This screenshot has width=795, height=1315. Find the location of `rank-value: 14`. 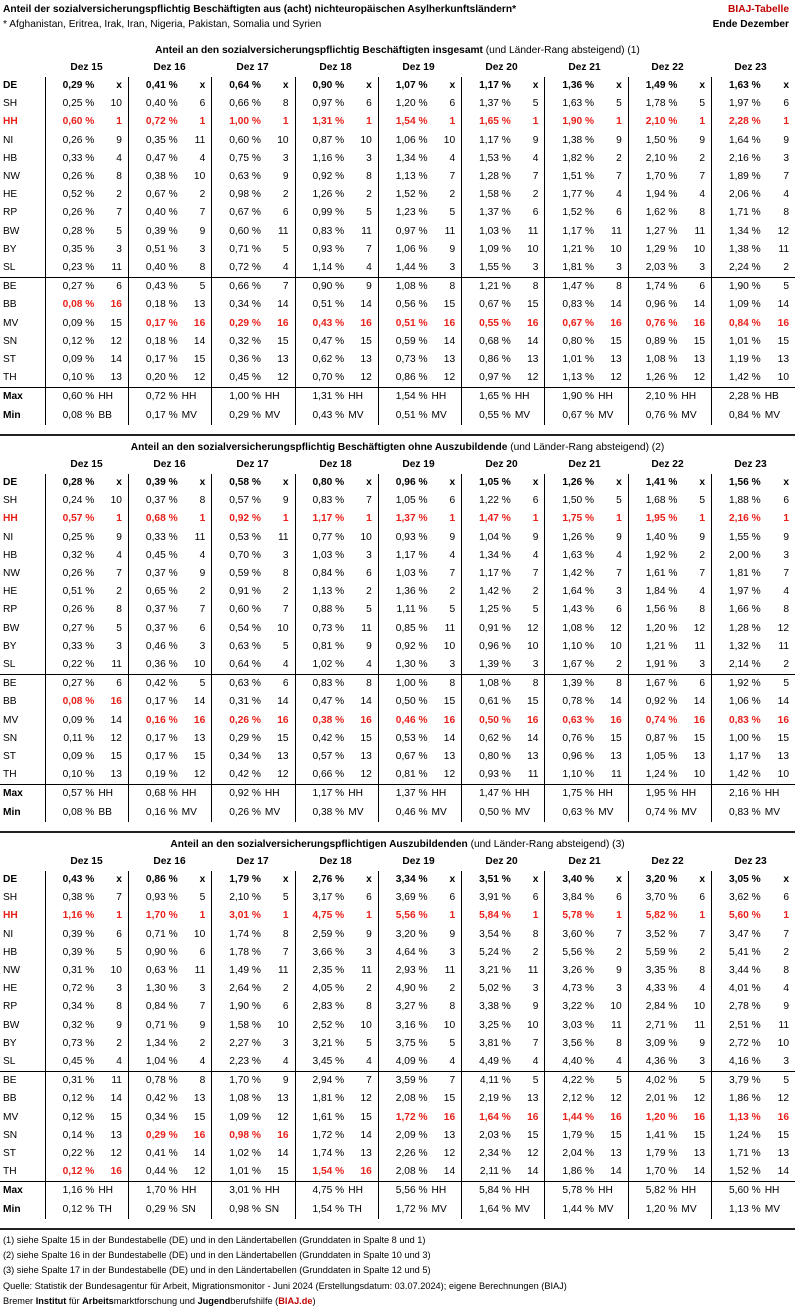

rank-value: 14 is located at coordinates (283, 305).